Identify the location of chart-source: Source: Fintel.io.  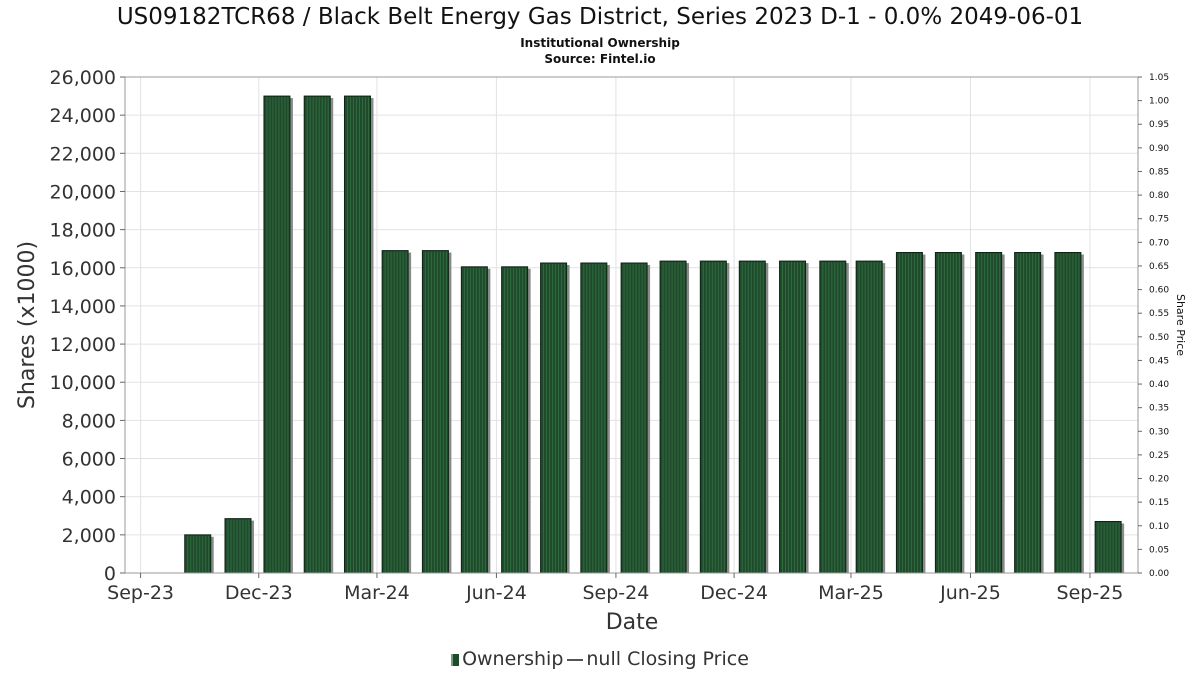
(600, 59).